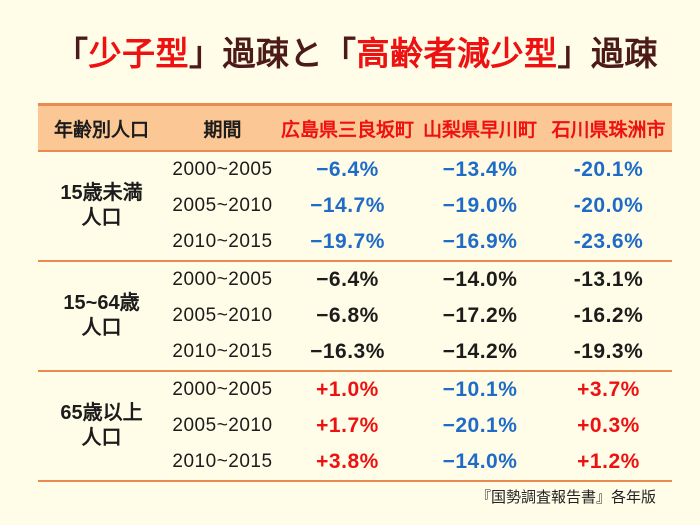  What do you see at coordinates (273, 53) in the screenshot?
I see `title-middle: 」過疎と「` at bounding box center [273, 53].